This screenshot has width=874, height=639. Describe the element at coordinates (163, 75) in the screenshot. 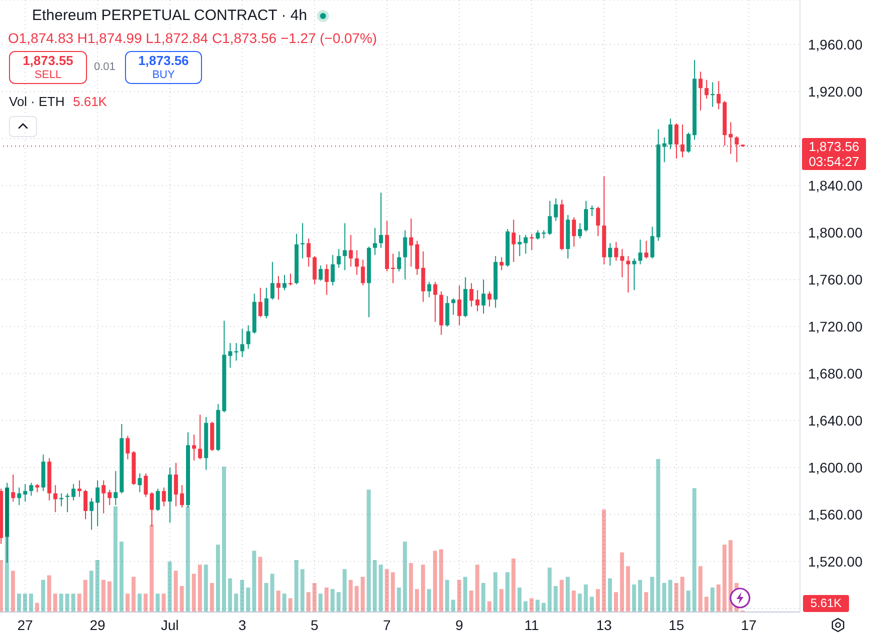

I see `annotation: BUY` at that location.